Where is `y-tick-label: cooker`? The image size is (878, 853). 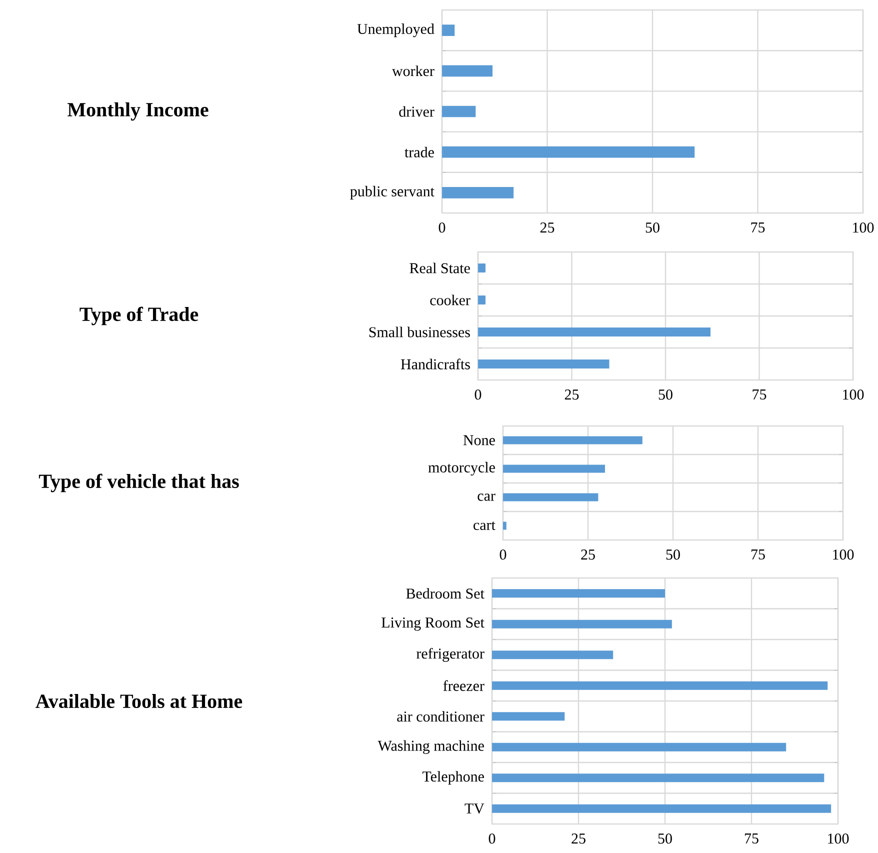
y-tick-label: cooker is located at coordinates (450, 300).